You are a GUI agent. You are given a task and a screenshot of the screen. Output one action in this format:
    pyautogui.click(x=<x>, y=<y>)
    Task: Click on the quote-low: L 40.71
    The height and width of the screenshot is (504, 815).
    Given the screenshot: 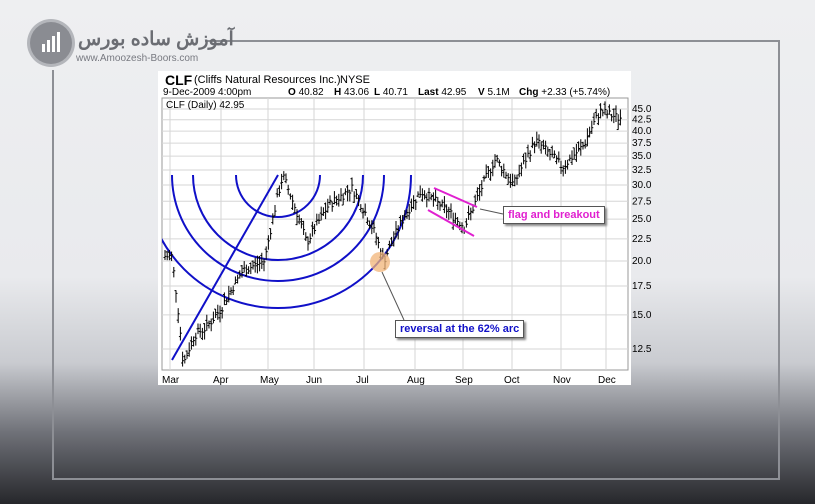 What is the action you would take?
    pyautogui.click(x=391, y=92)
    